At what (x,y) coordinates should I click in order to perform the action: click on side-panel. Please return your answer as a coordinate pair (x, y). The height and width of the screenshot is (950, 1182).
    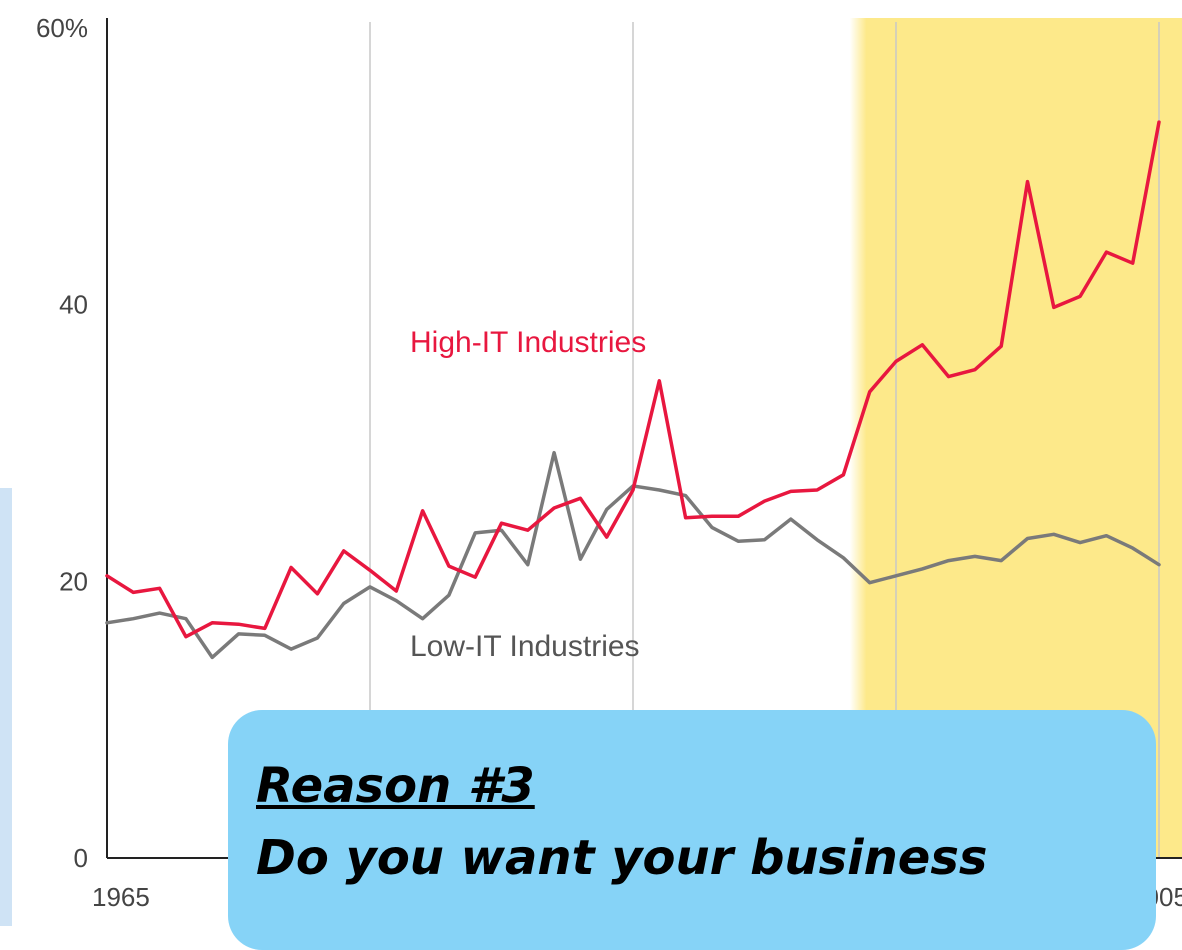
    Looking at the image, I should click on (6, 707).